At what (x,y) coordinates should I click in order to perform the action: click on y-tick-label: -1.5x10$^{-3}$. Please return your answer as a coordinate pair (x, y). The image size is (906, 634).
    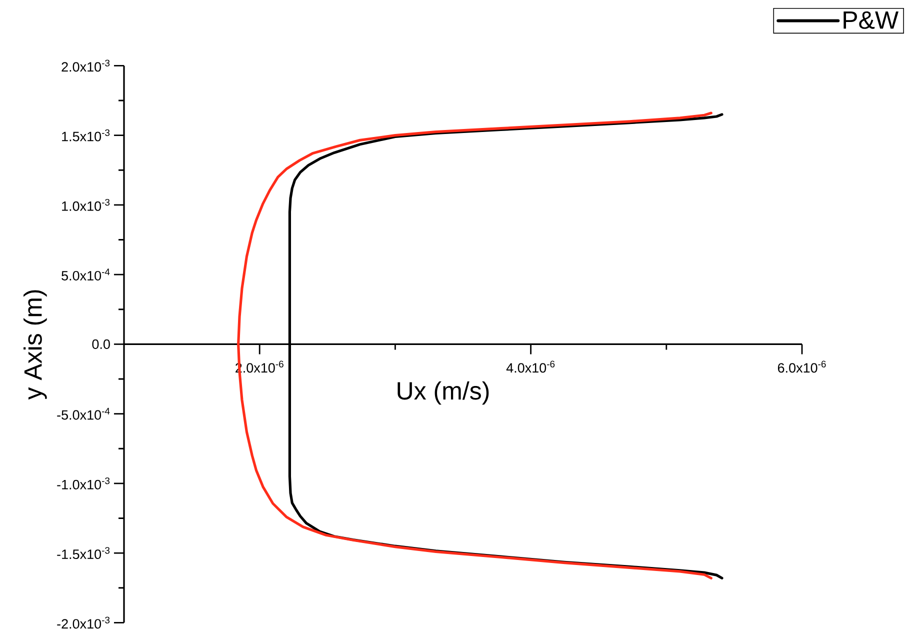
    Looking at the image, I should click on (83, 553).